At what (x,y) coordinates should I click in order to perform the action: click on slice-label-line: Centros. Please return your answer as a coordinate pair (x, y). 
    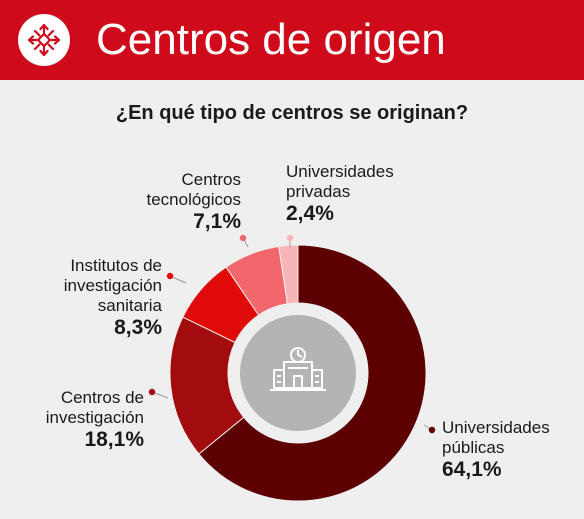
    Looking at the image, I should click on (211, 179).